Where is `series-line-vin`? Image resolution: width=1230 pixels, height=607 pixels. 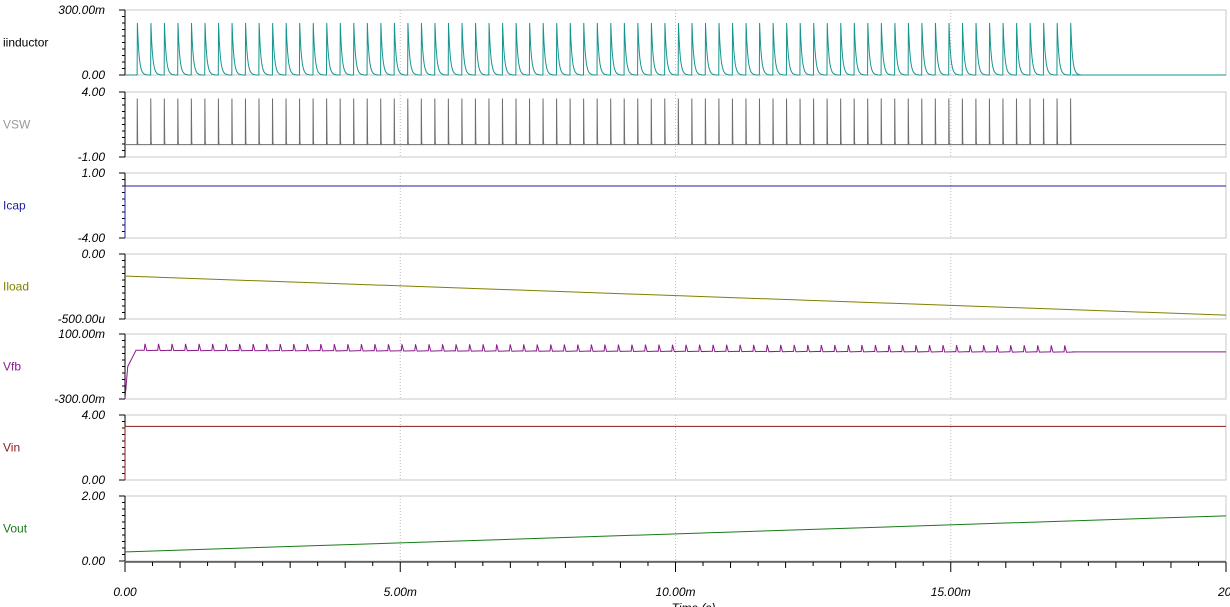
series-line-vin is located at coordinates (675, 452).